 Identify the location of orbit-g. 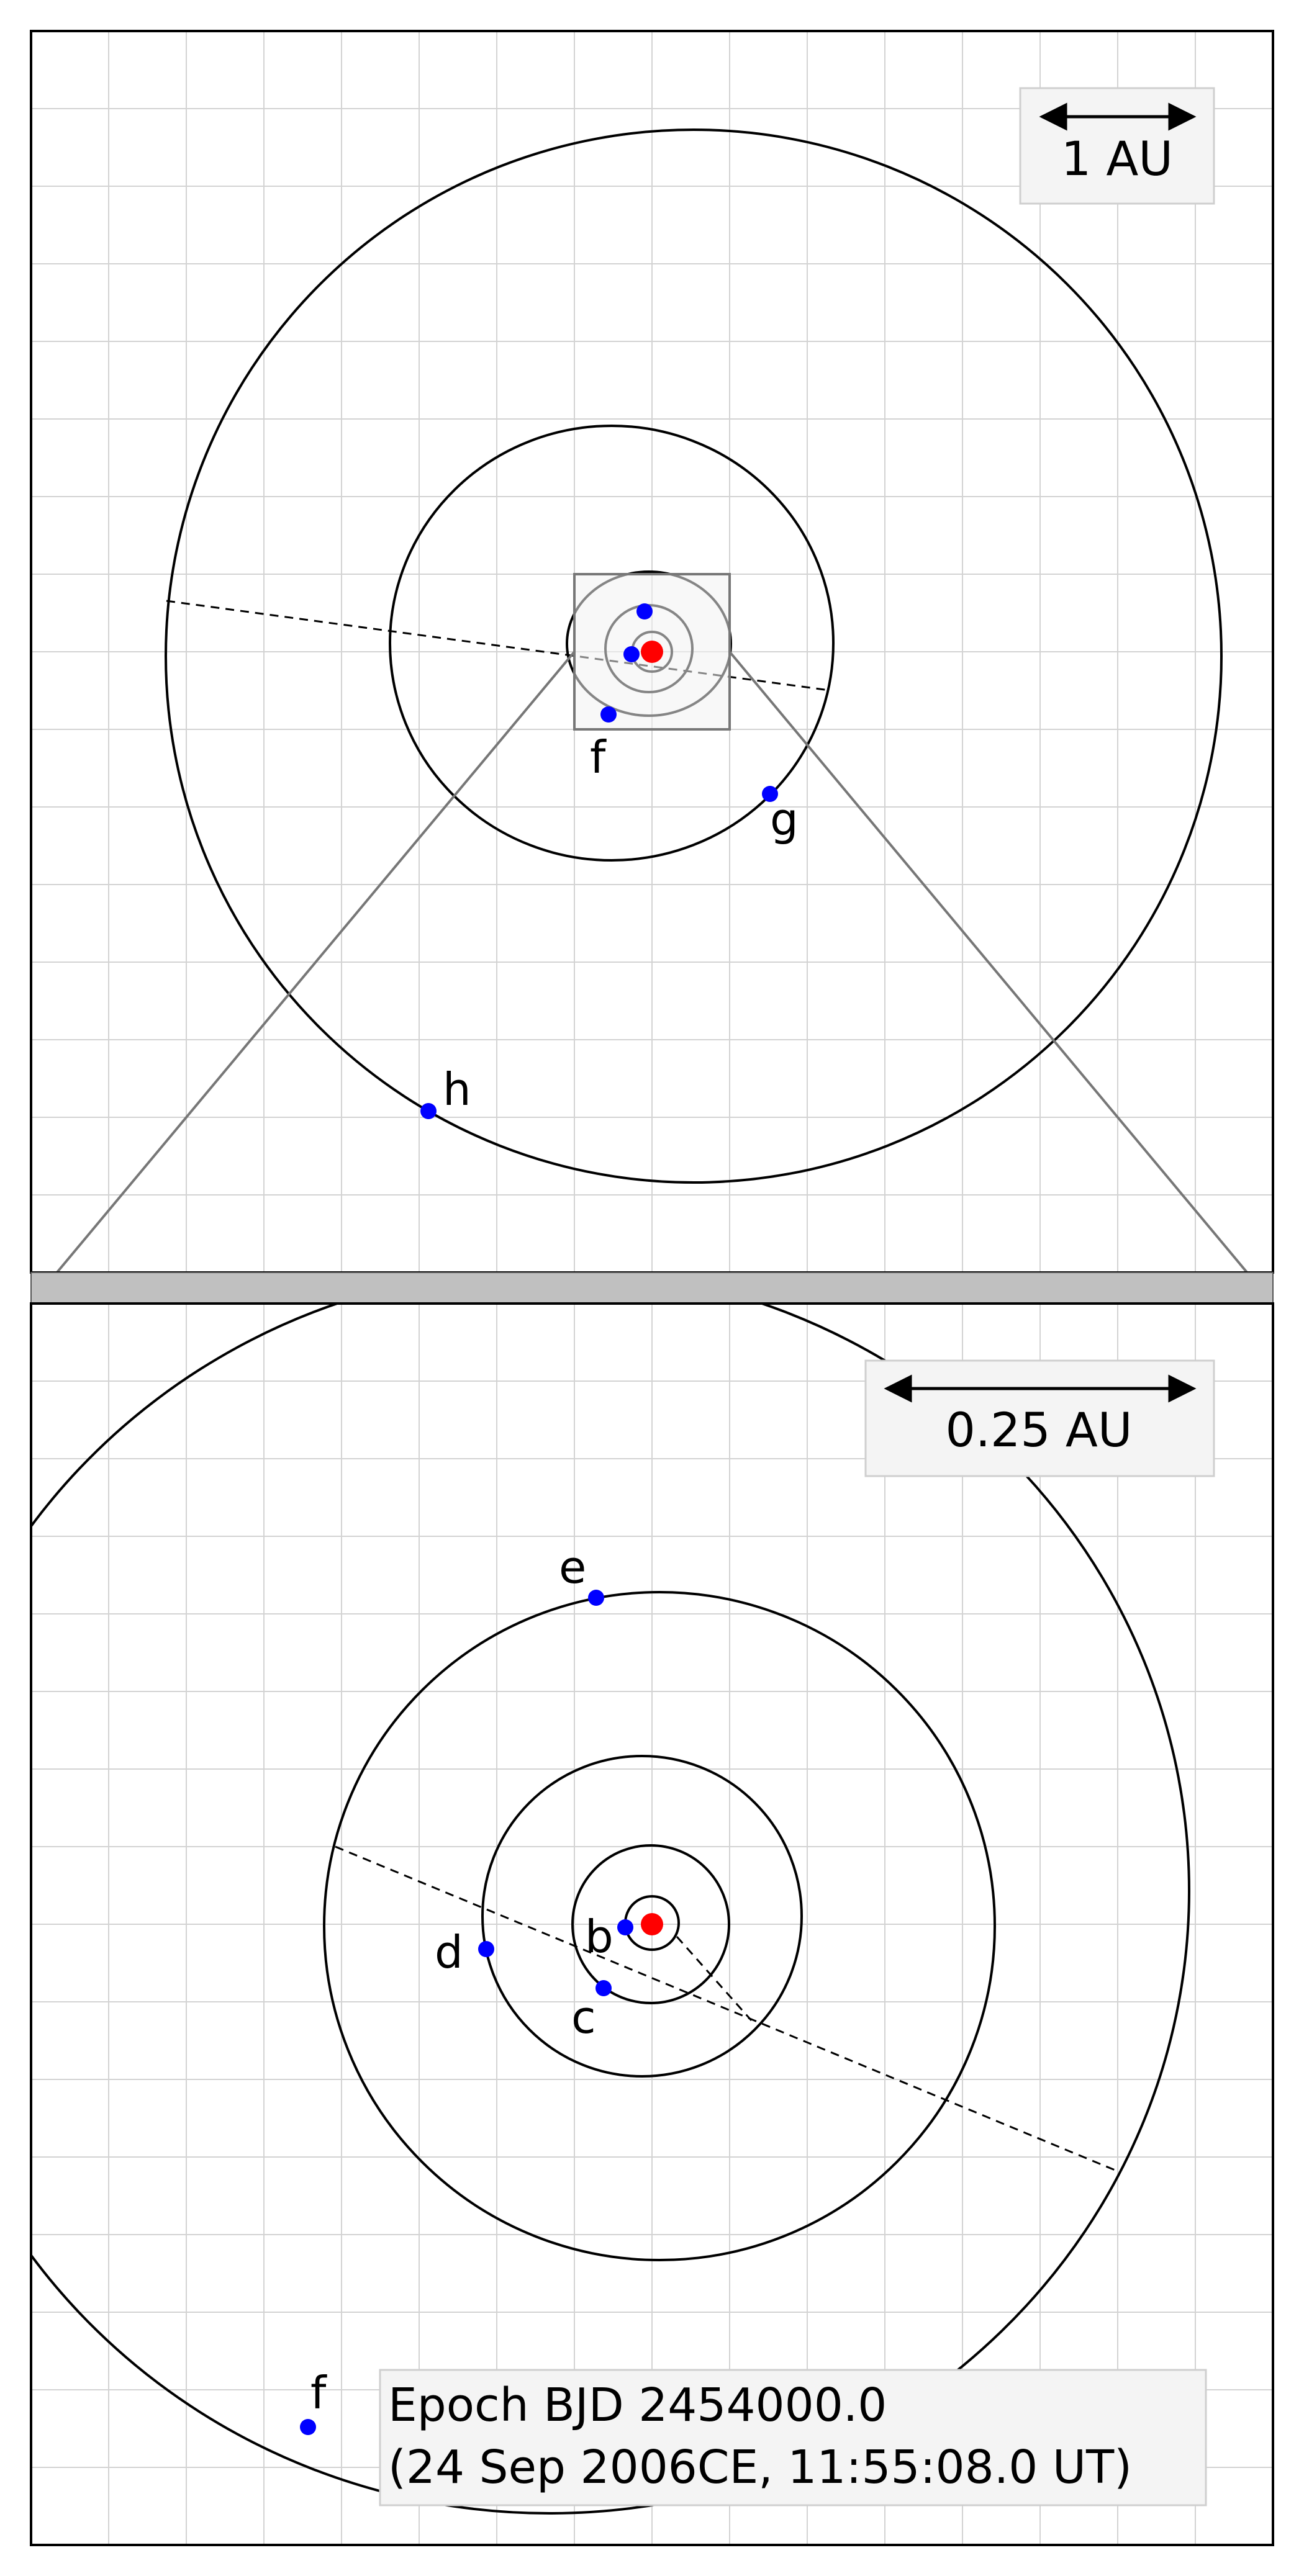
(612, 643).